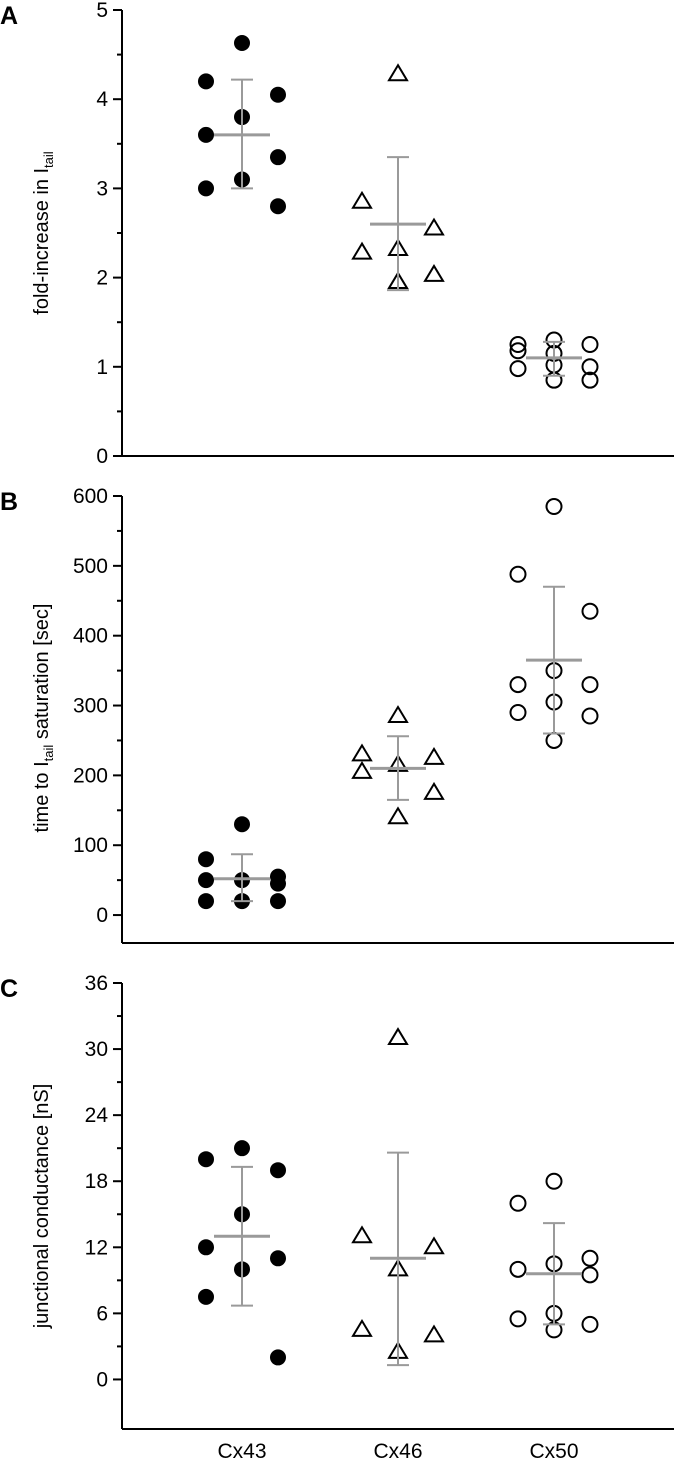  Describe the element at coordinates (553, 1451) in the screenshot. I see `category-label: Cx50` at that location.